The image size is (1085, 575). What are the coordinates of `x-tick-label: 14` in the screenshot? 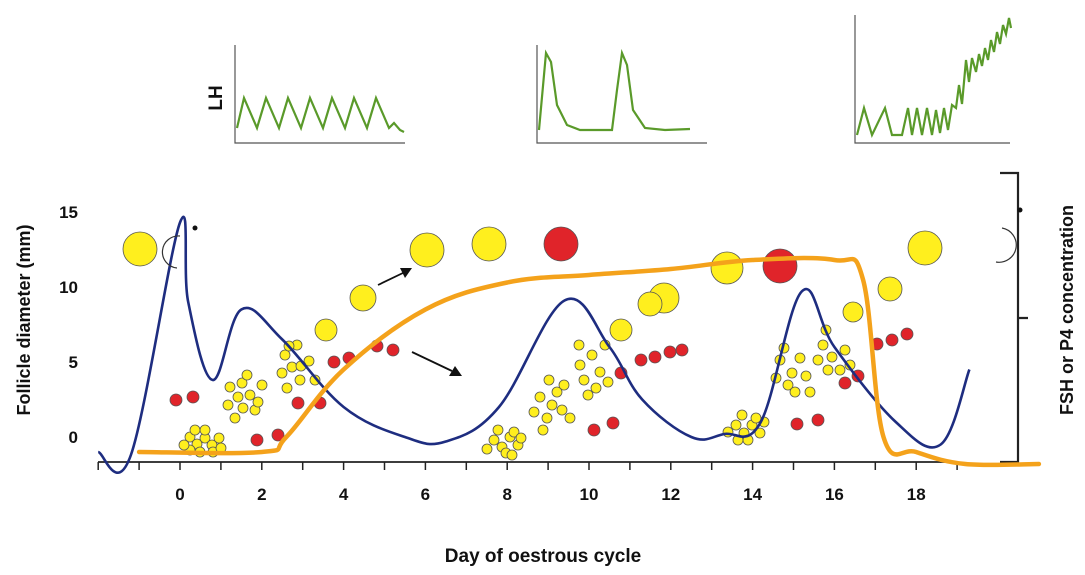 It's located at (752, 494).